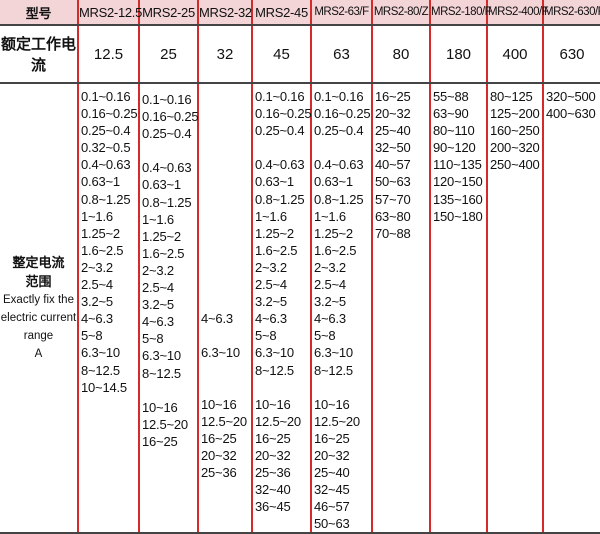 The image size is (600, 534). What do you see at coordinates (39, 54) in the screenshot?
I see `rated-current-label: 额定工作电流` at bounding box center [39, 54].